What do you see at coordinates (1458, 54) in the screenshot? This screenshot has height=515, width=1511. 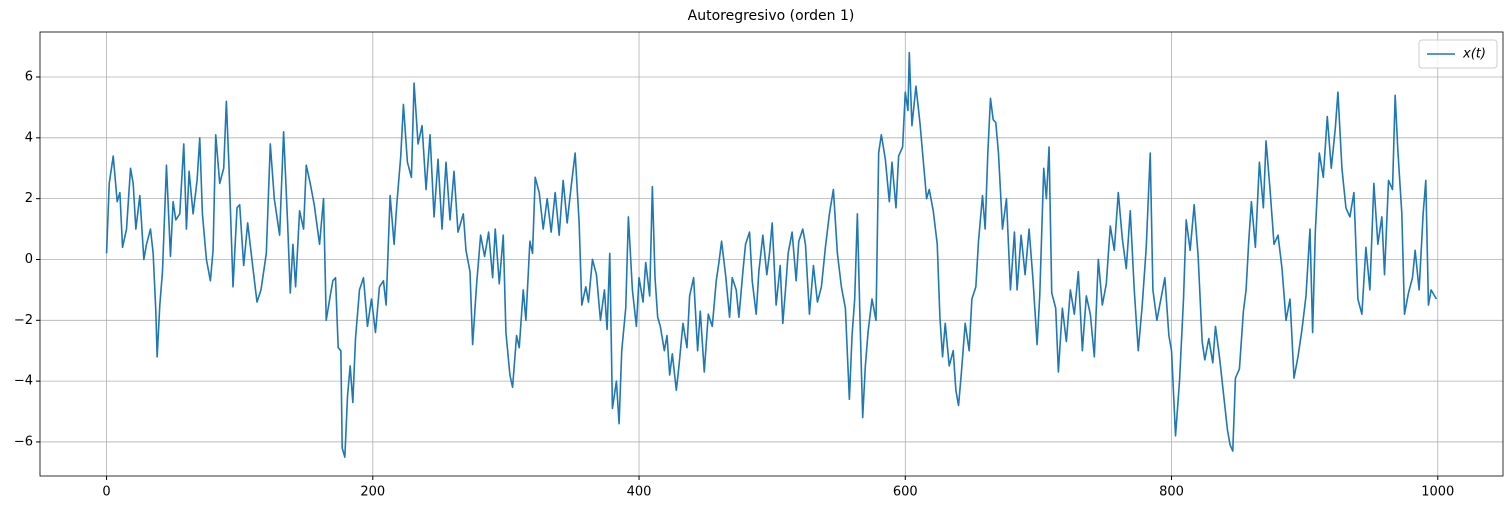 I see `legend-box` at bounding box center [1458, 54].